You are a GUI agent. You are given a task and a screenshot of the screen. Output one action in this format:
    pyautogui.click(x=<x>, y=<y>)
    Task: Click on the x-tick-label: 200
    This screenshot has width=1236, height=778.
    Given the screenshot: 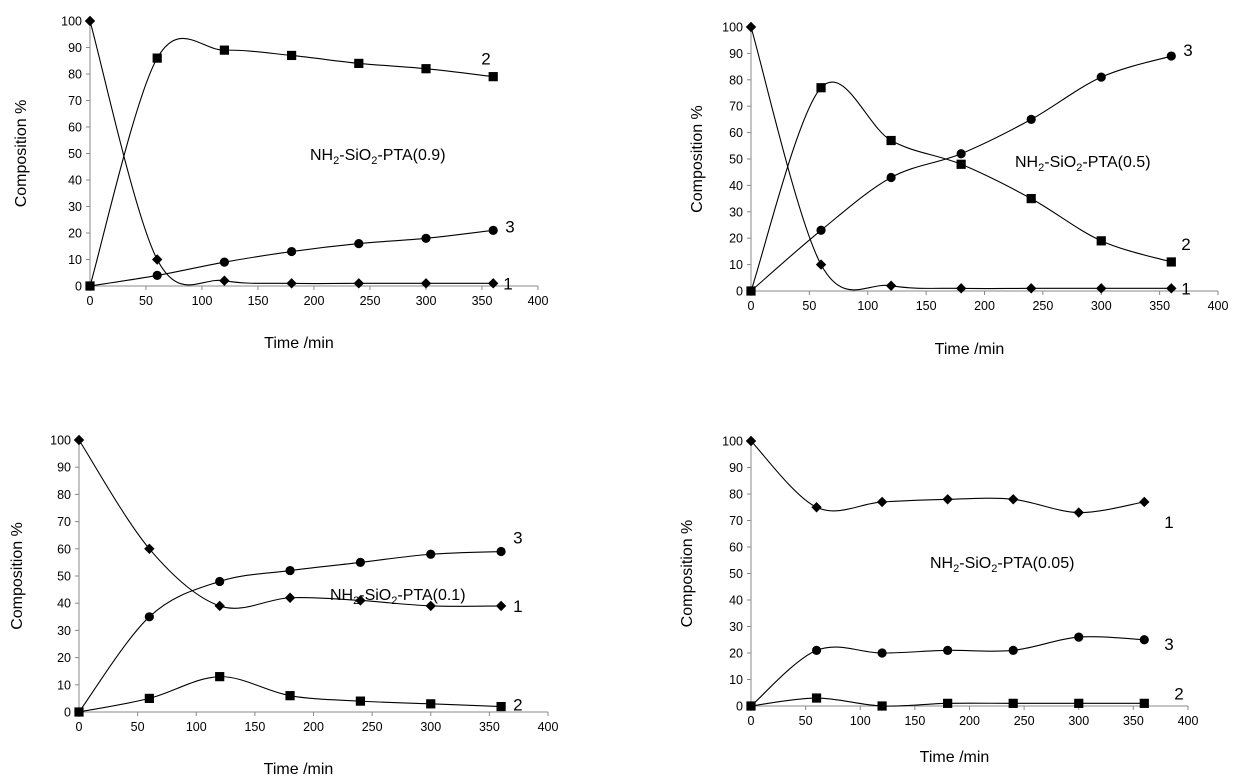 What is the action you would take?
    pyautogui.click(x=313, y=727)
    